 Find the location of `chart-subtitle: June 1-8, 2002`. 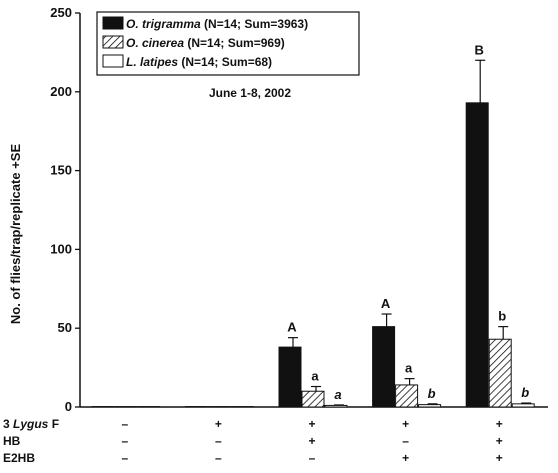

chart-subtitle: June 1-8, 2002 is located at coordinates (250, 93).